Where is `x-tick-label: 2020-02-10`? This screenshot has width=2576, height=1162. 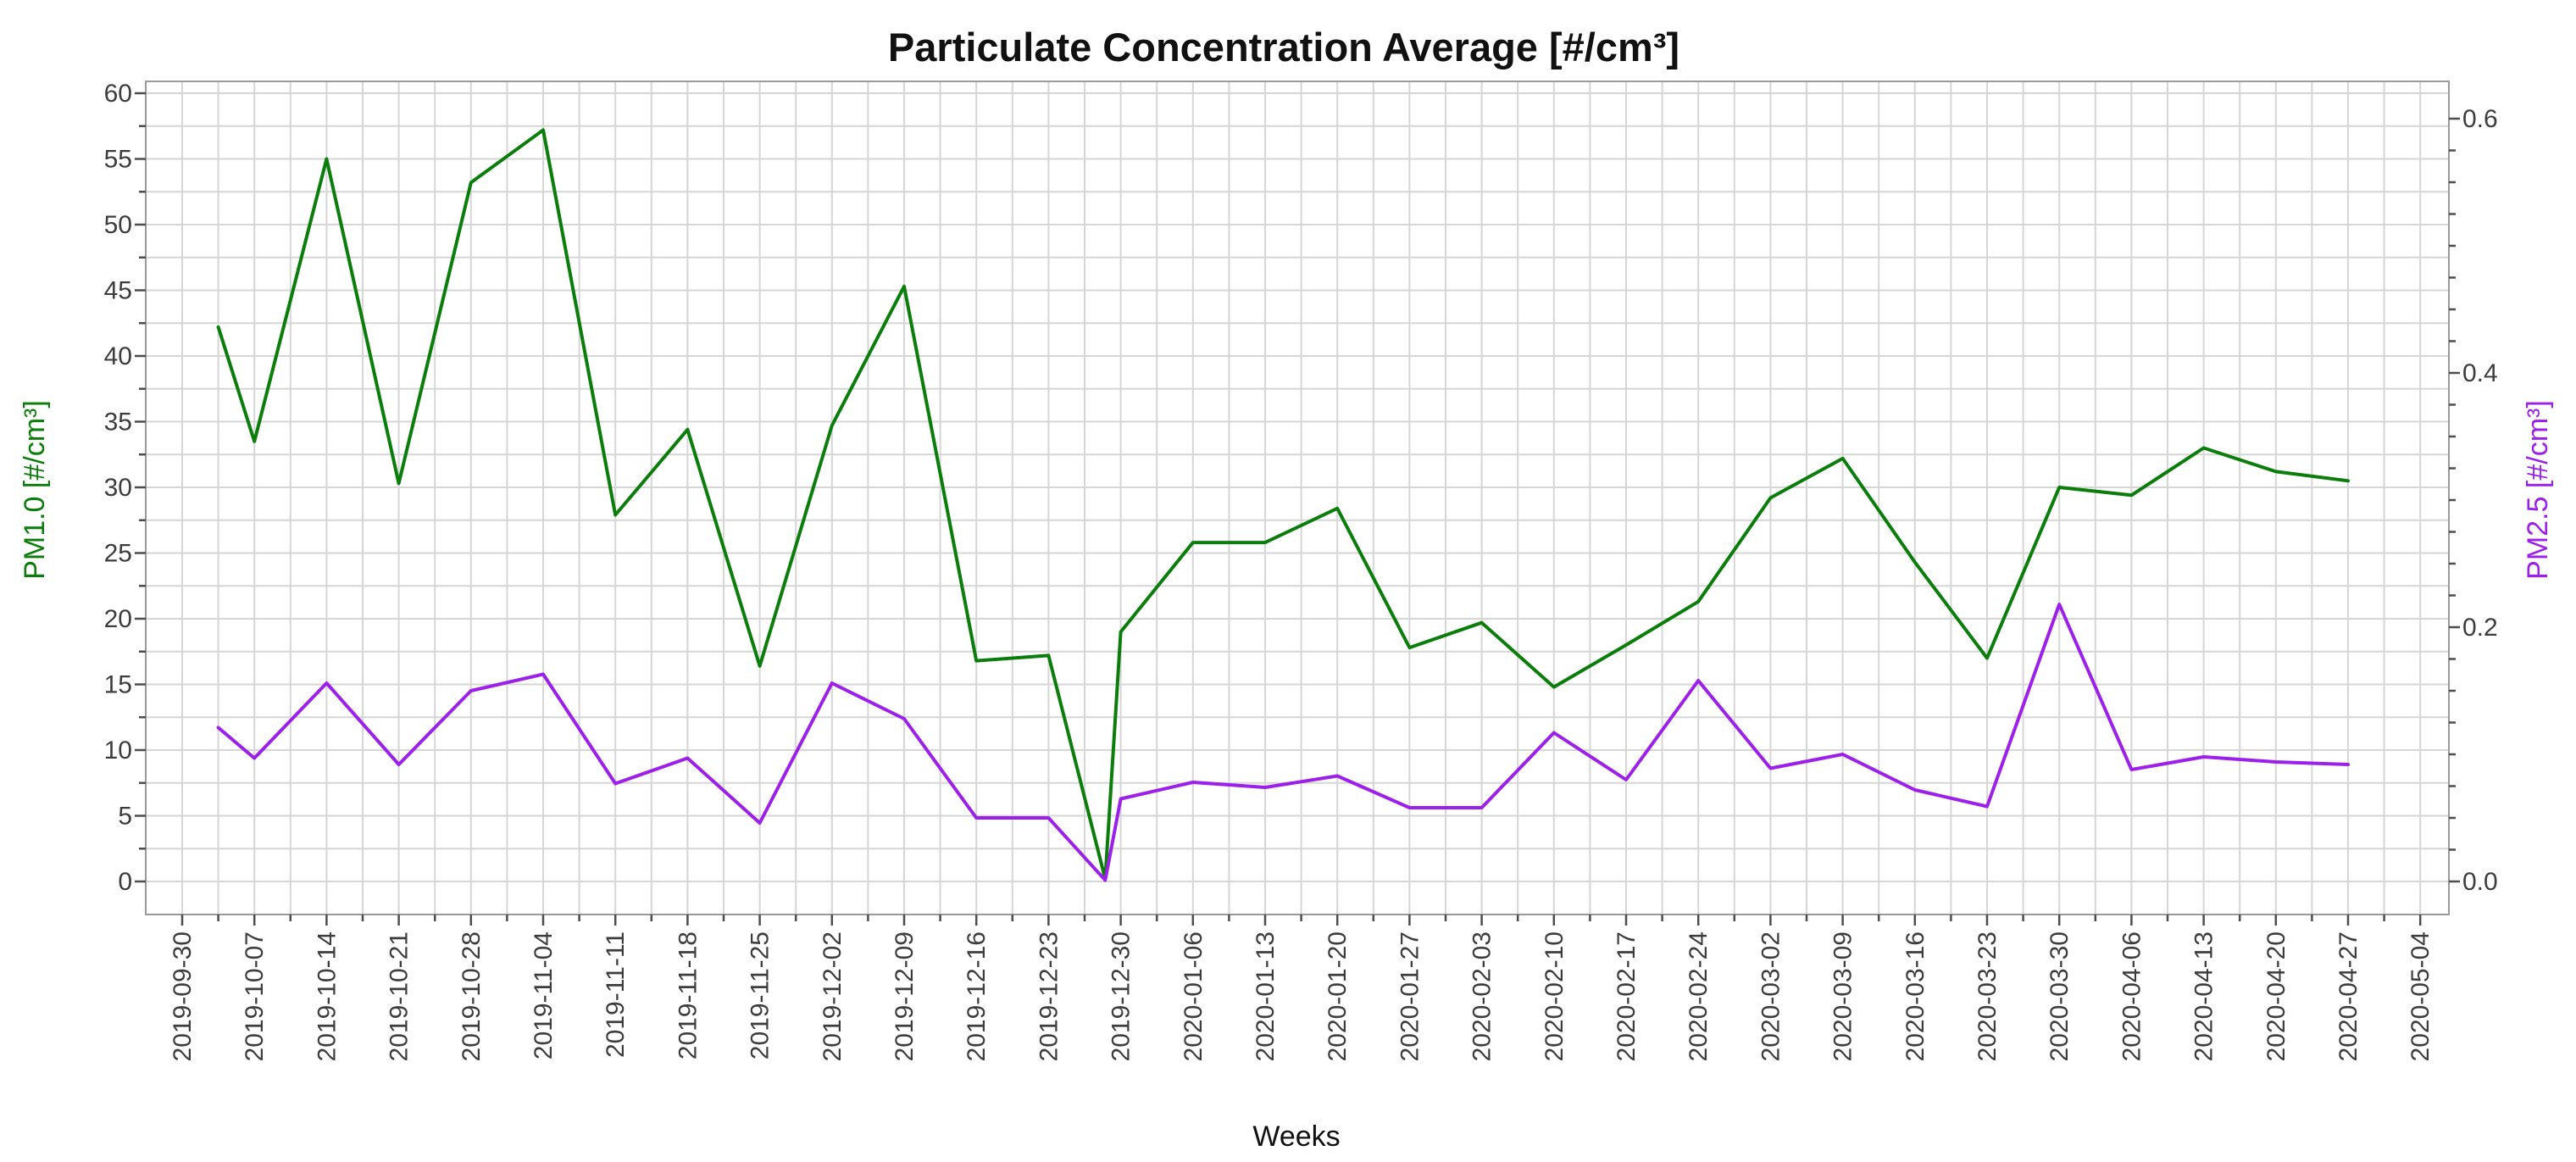 x-tick-label: 2020-02-10 is located at coordinates (1554, 996).